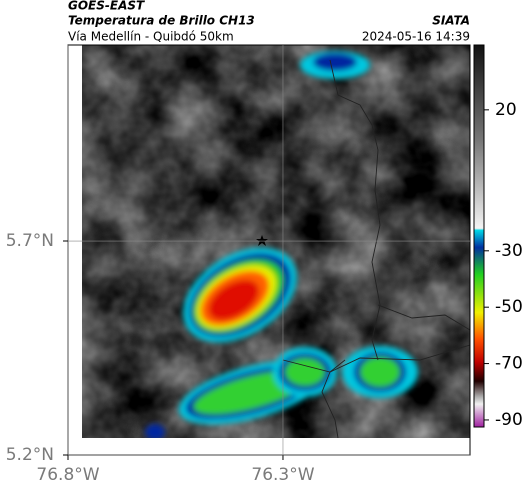 This screenshot has height=491, width=526. Describe the element at coordinates (106, 6) in the screenshot. I see `title: GOES-EAST` at that location.